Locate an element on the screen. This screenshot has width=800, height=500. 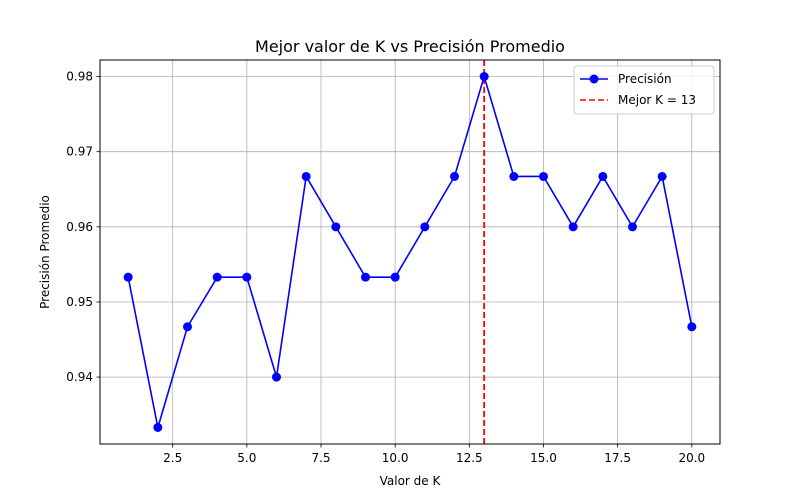
y-tick-label: 0.97 is located at coordinates (79, 152).